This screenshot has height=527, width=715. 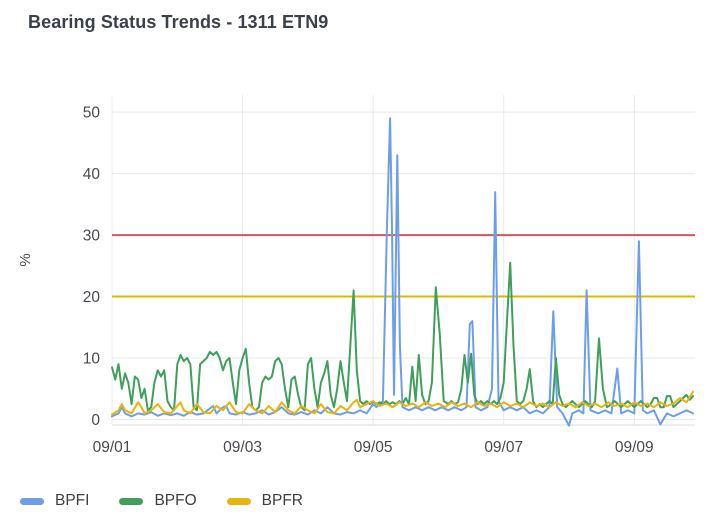 I want to click on y-axis-tick-label: 20, so click(x=92, y=297).